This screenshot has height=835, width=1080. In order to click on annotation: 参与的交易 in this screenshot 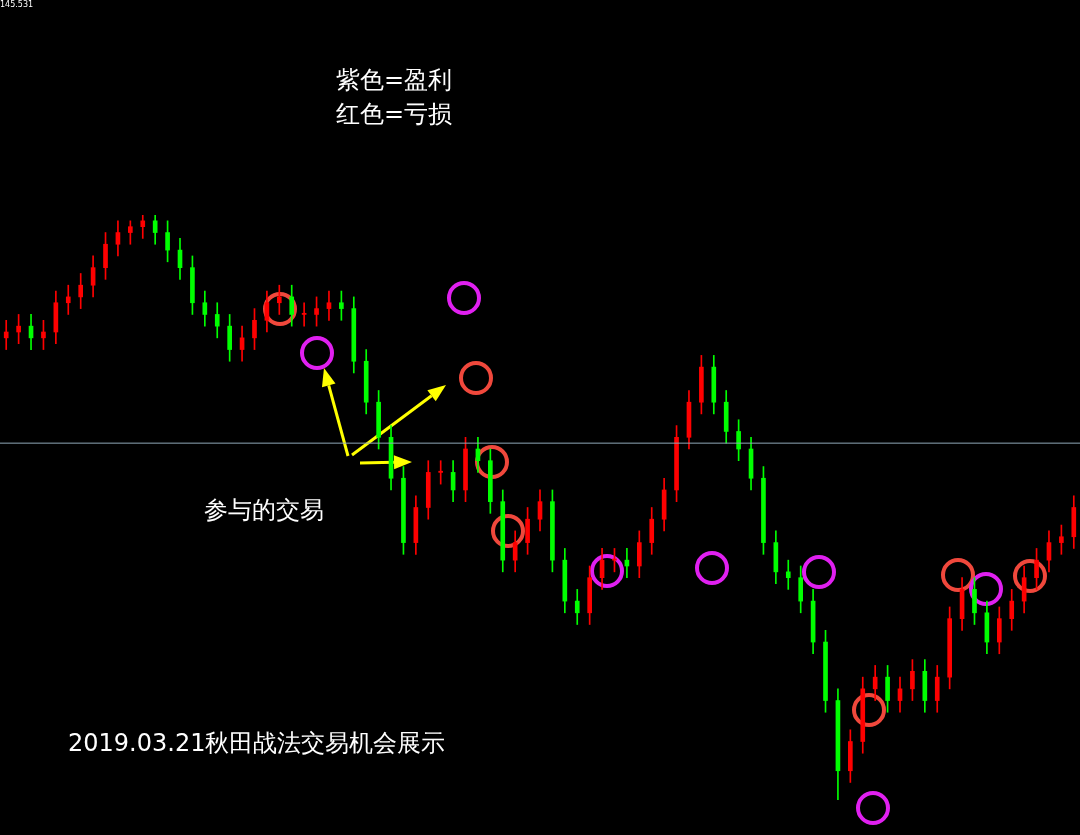, I will do `click(264, 510)`.